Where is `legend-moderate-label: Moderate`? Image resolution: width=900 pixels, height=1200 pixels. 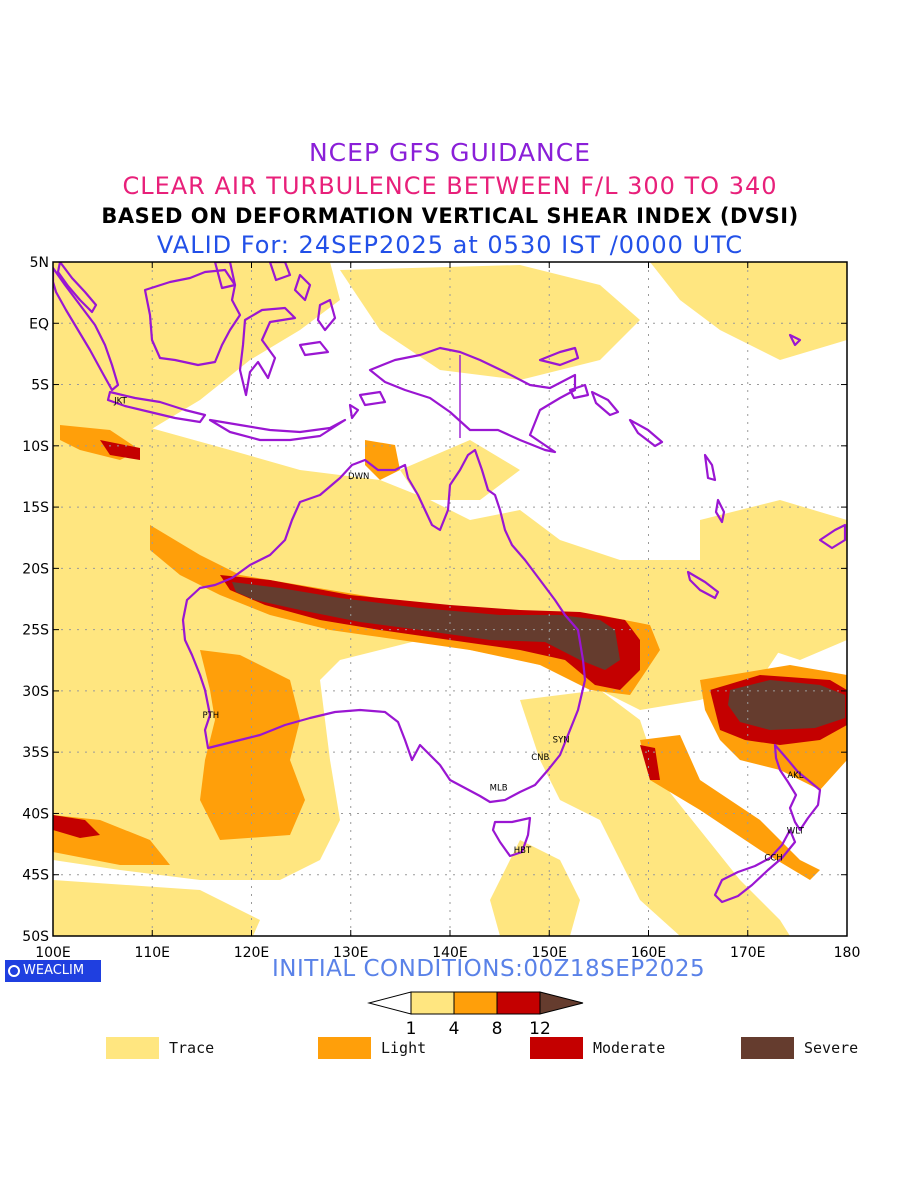 legend-moderate-label: Moderate is located at coordinates (629, 1048).